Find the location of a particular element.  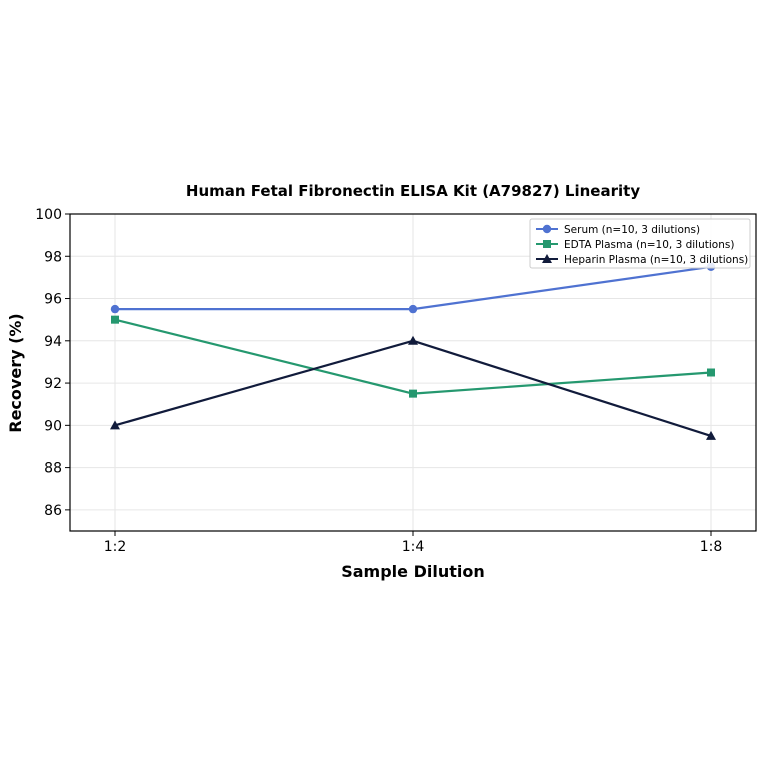

y-tick-label: 94 is located at coordinates (53, 342).